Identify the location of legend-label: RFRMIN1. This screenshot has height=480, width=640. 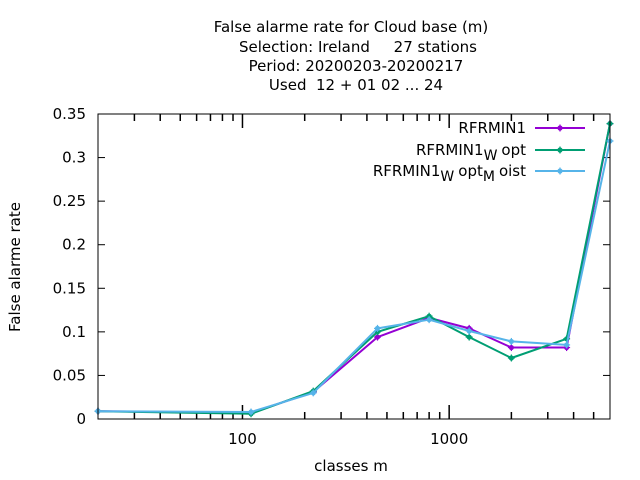
(492, 128).